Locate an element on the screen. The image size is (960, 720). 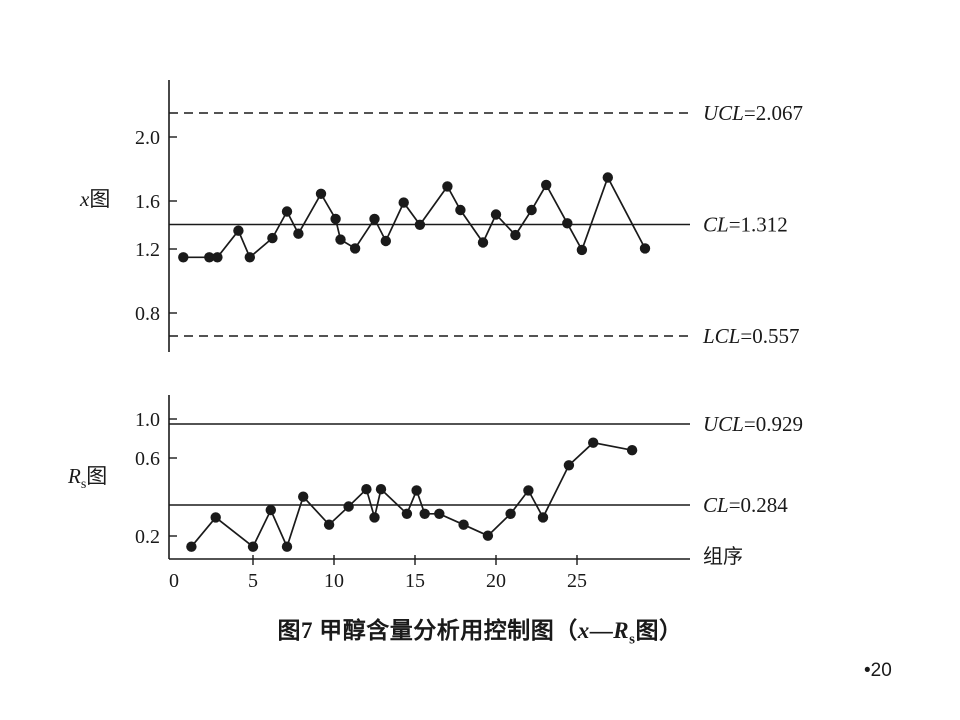
x-control-chart-y-tick-label: 1.2 is located at coordinates (147, 250).